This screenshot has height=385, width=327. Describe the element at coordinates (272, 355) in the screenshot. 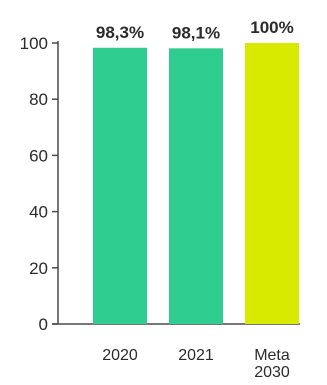

I see `x-tick-label: Meta` at that location.